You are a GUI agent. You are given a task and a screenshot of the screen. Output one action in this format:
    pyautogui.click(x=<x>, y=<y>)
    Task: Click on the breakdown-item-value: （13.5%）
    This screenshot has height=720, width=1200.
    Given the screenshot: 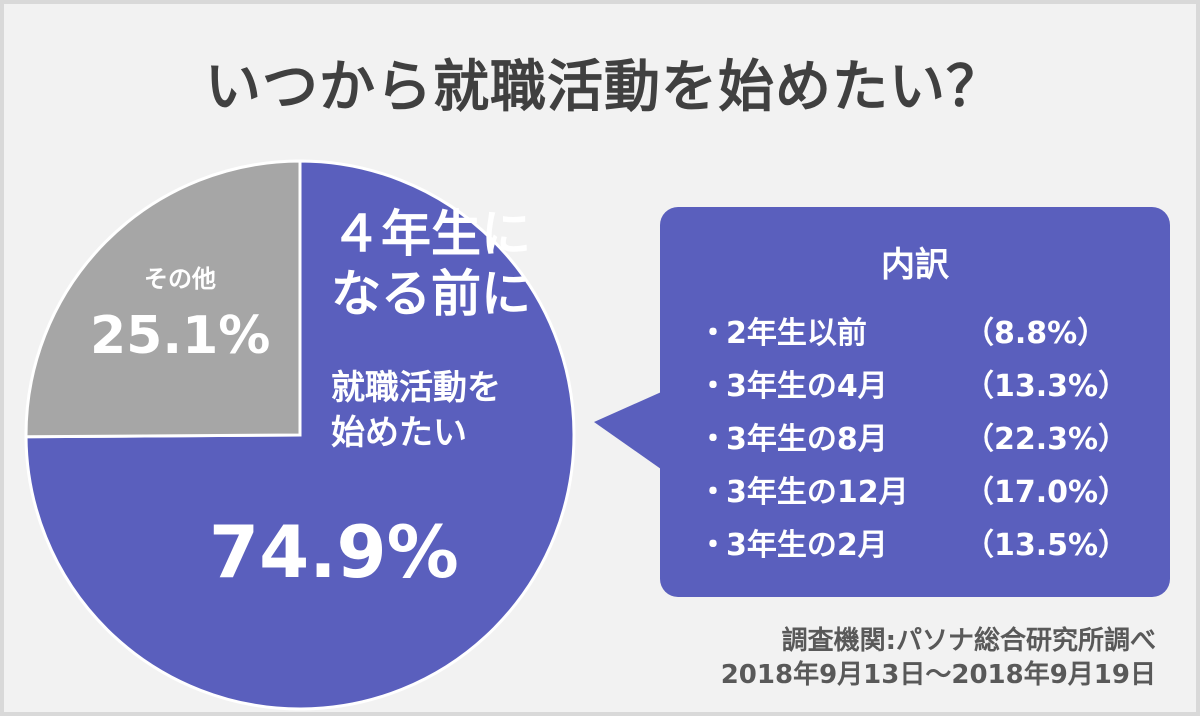 What is the action you would take?
    pyautogui.click(x=1046, y=545)
    